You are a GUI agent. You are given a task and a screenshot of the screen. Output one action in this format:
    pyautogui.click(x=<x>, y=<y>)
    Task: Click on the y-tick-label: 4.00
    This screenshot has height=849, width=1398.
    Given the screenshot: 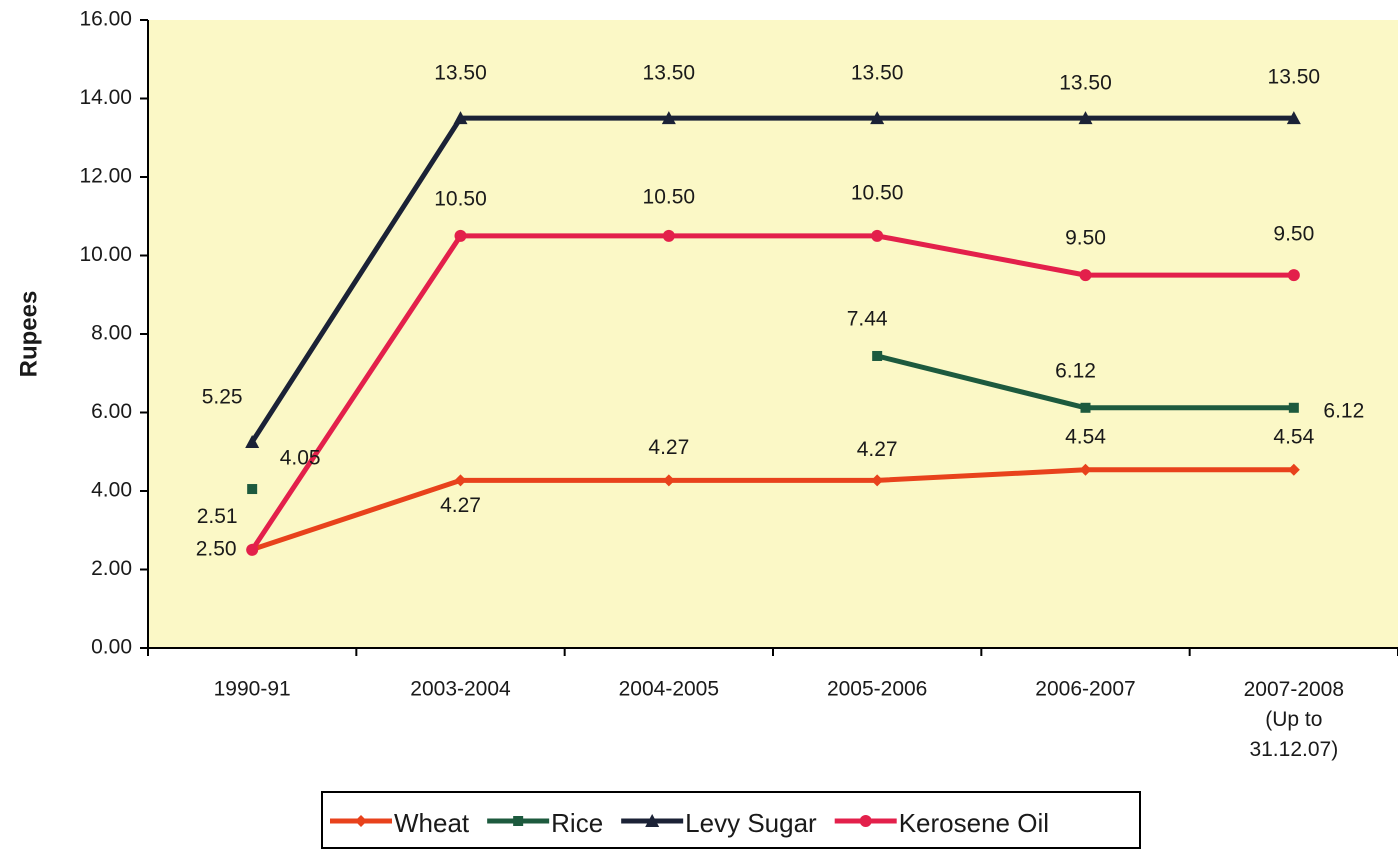 What is the action you would take?
    pyautogui.click(x=111, y=490)
    